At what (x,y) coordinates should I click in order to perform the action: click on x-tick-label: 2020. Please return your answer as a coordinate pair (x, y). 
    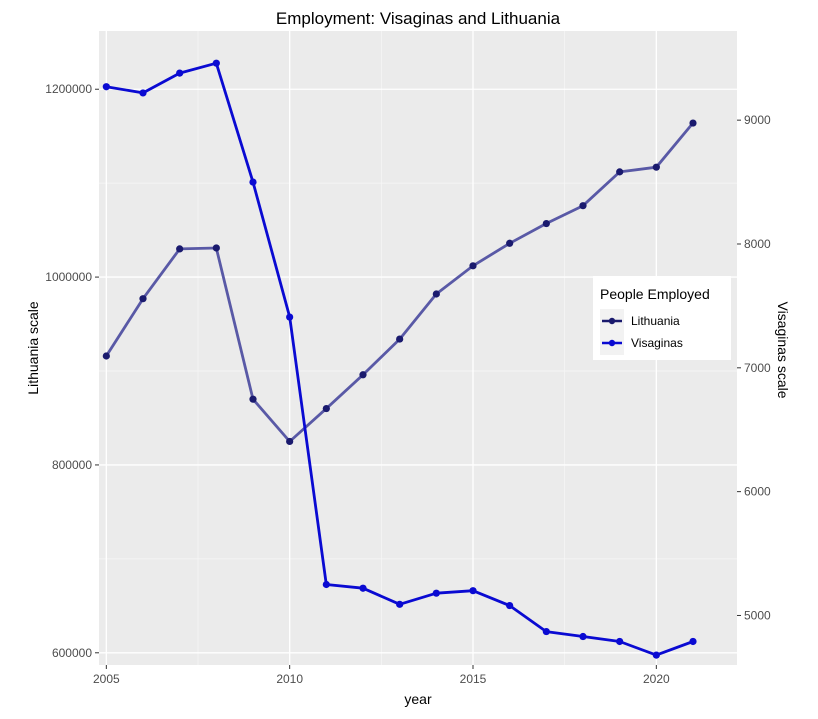
    Looking at the image, I should click on (656, 679).